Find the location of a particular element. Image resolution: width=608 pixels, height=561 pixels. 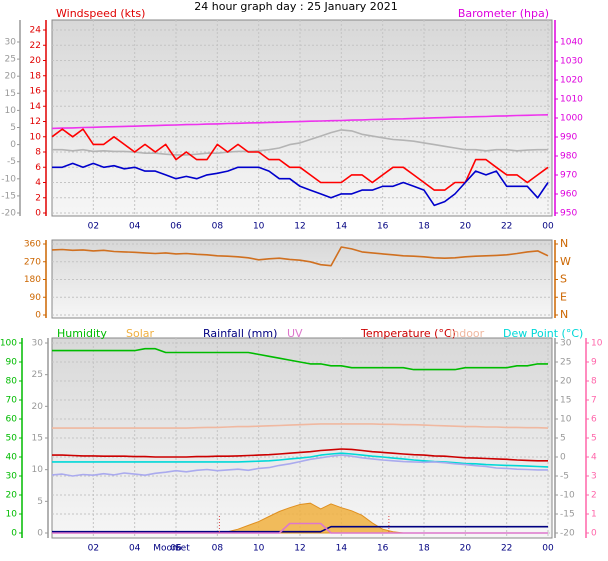

y-tick-label: 60 is located at coordinates (12, 420).